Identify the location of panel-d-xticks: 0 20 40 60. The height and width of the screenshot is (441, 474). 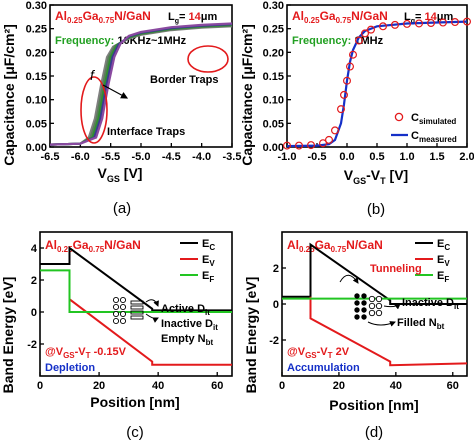
(369, 382).